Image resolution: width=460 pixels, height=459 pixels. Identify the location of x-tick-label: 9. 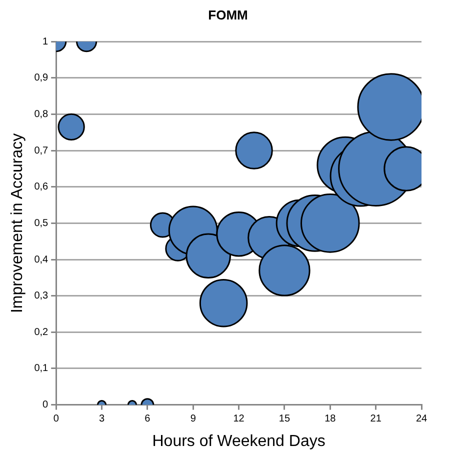
(193, 419).